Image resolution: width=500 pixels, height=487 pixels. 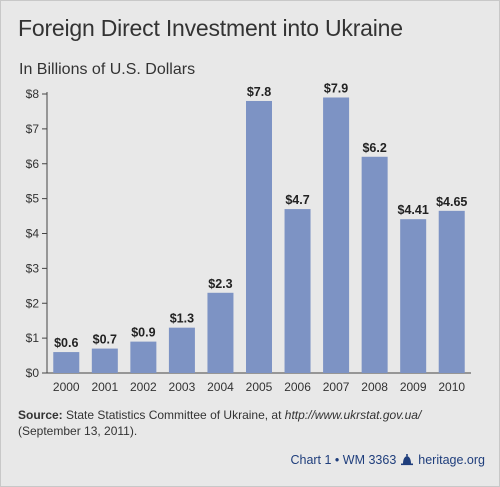 What do you see at coordinates (33, 129) in the screenshot?
I see `y-tick-label: $7` at bounding box center [33, 129].